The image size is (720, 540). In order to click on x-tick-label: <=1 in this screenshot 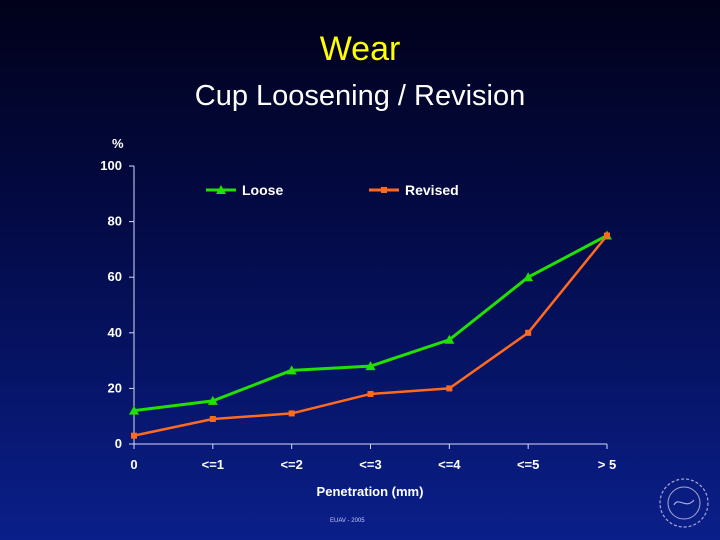, I will do `click(213, 464)`.